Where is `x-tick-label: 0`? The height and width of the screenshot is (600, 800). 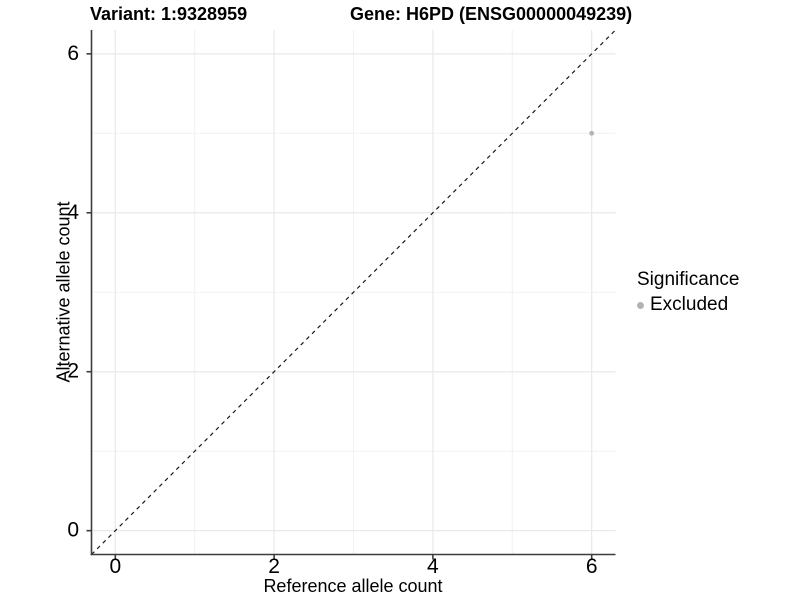
x-tick-label: 0 is located at coordinates (115, 566).